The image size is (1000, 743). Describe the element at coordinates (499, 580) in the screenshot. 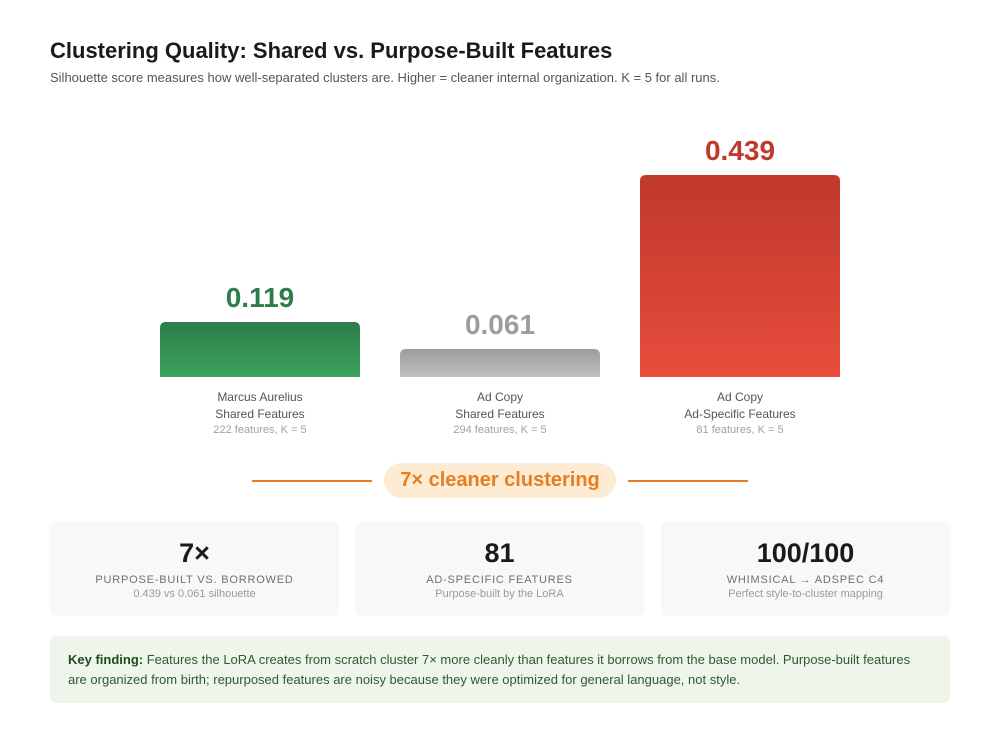

I see `stat-label: Ad-specific features` at that location.